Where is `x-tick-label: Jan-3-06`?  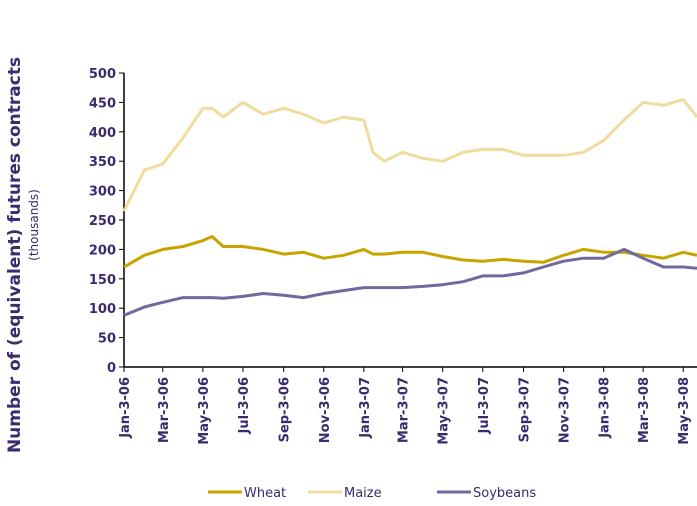
x-tick-label: Jan-3-06 is located at coordinates (125, 408).